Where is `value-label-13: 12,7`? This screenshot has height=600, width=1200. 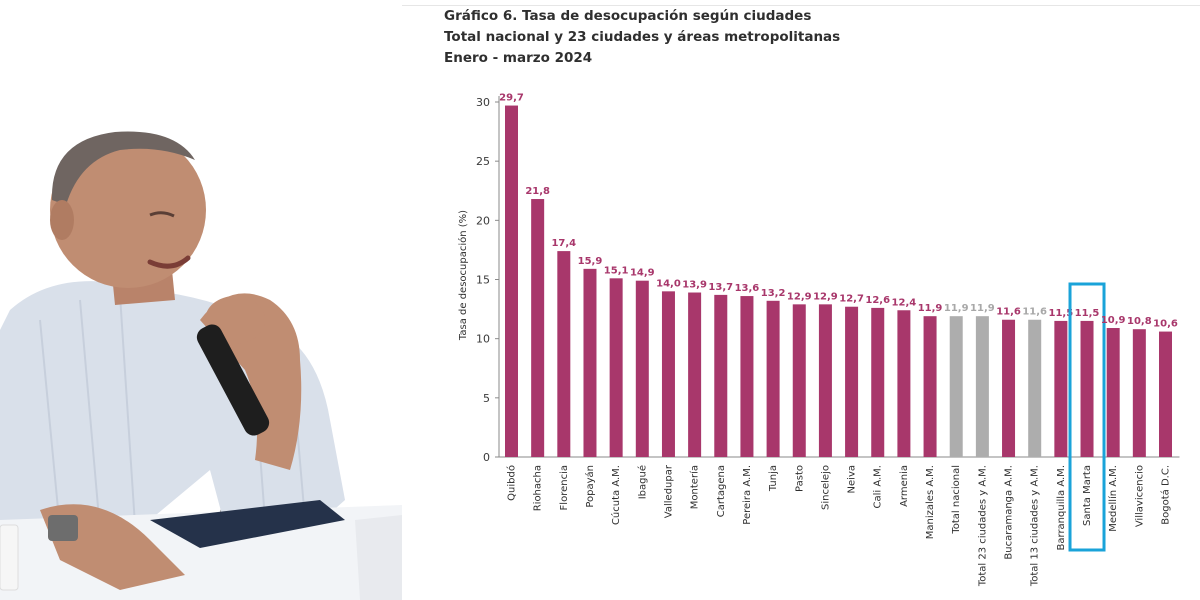
value-label-13: 12,7 is located at coordinates (851, 299).